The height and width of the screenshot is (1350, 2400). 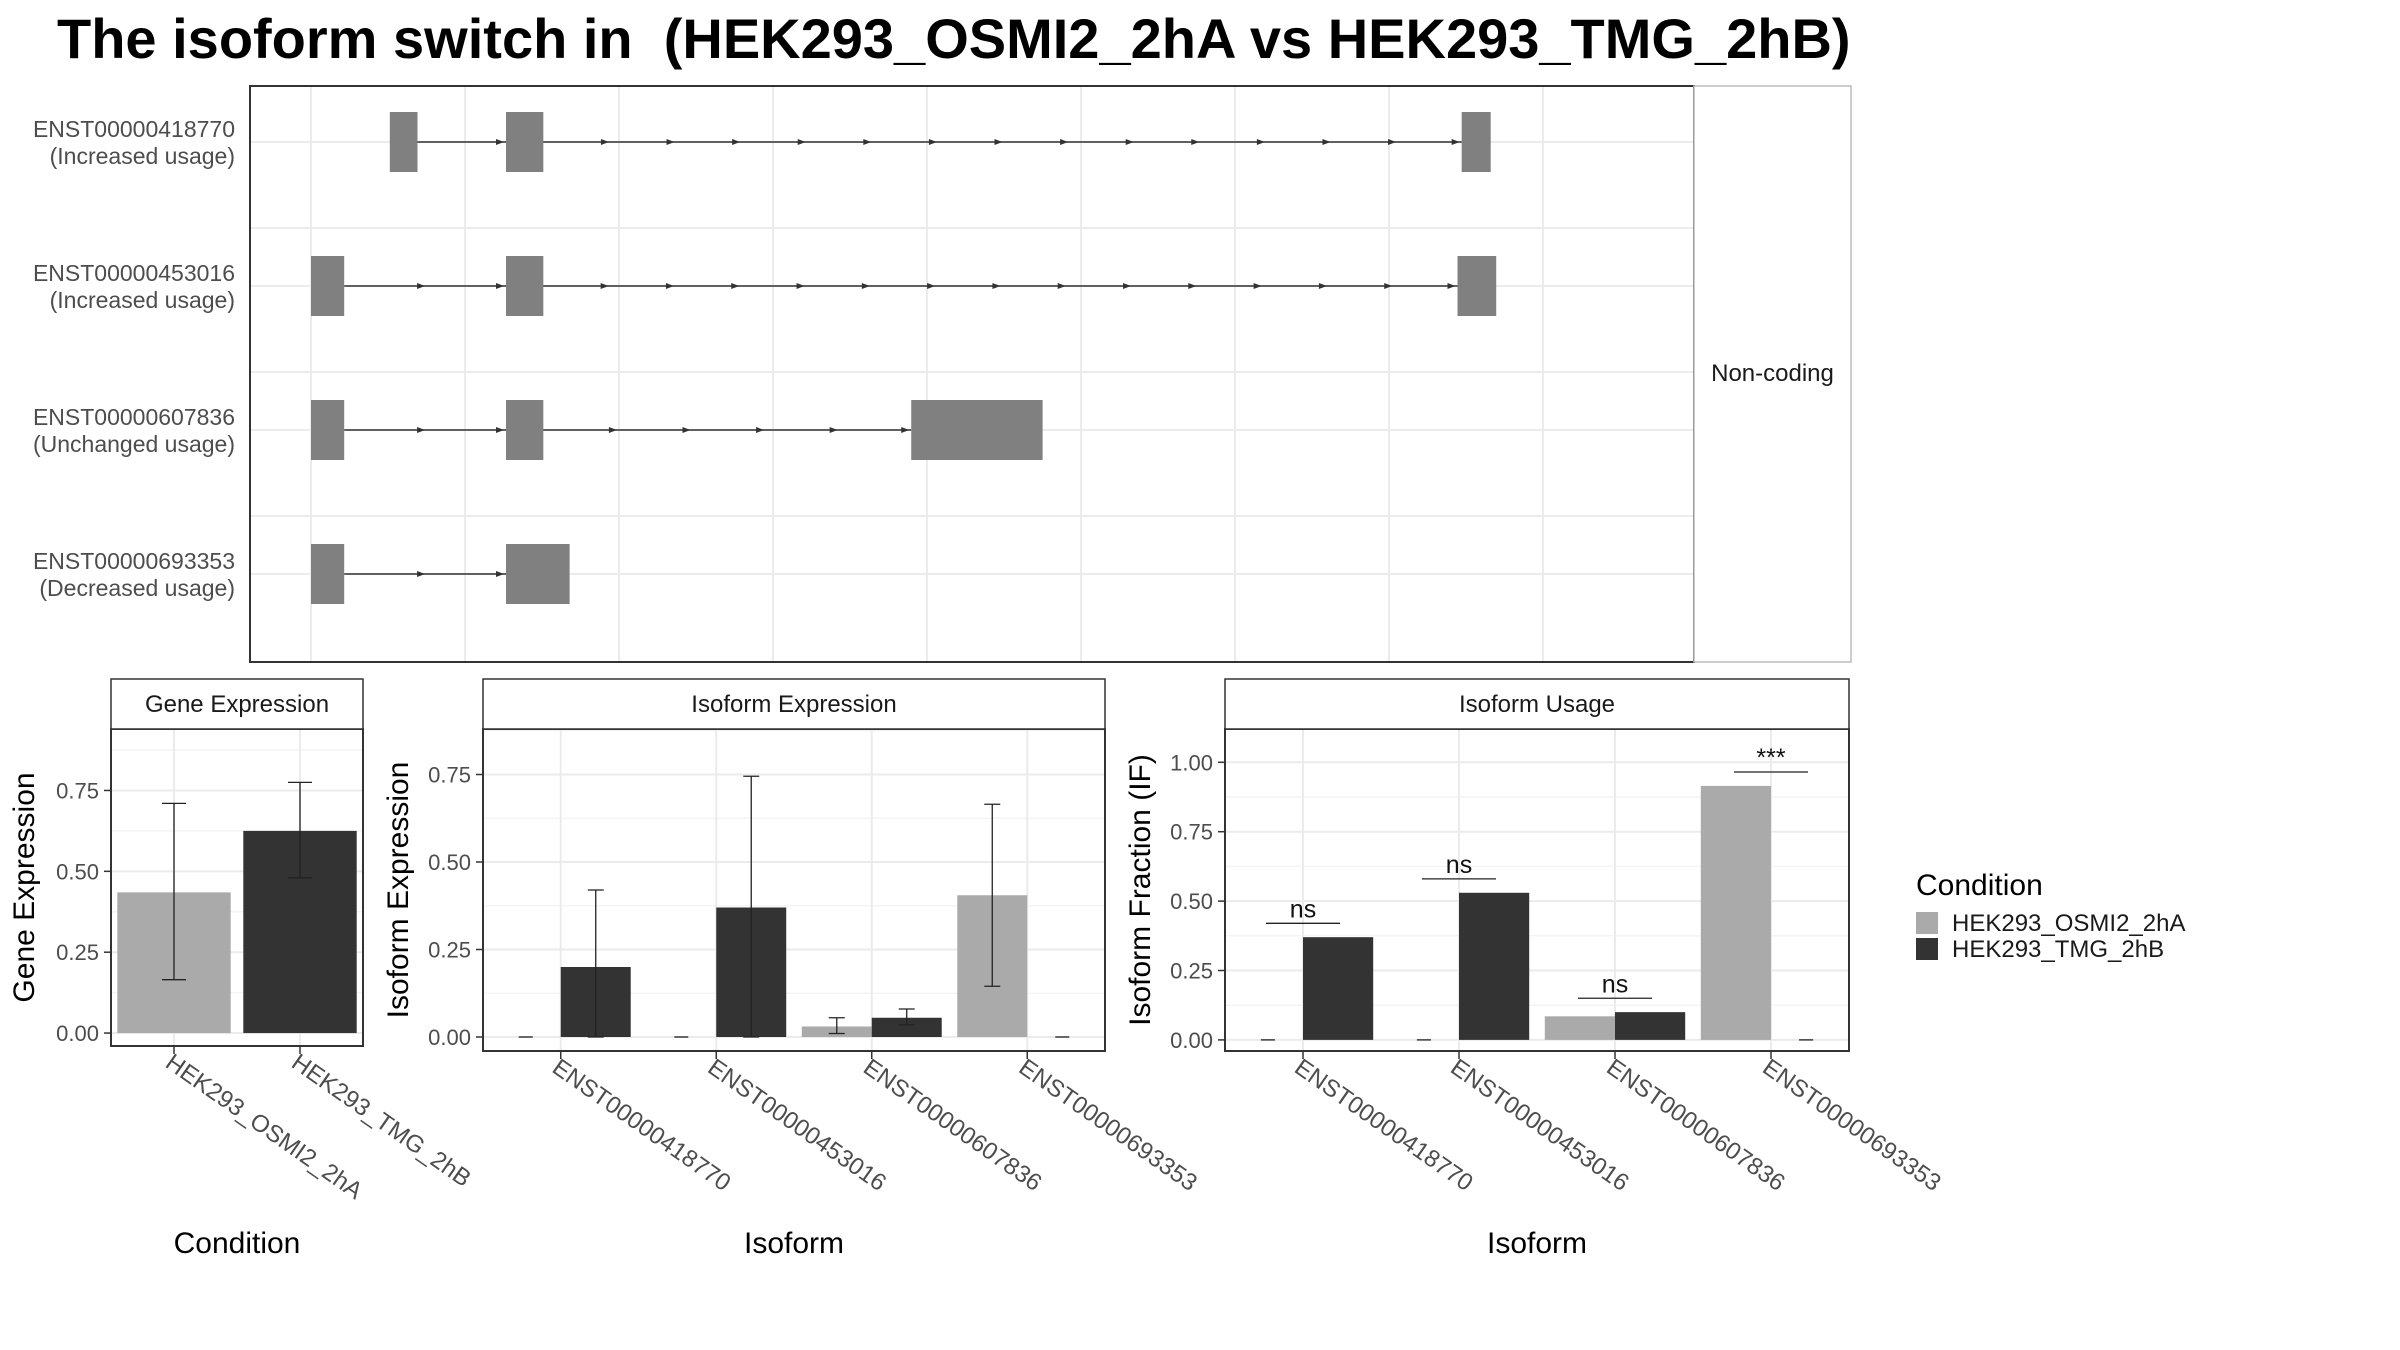 What do you see at coordinates (134, 561) in the screenshot?
I see `transcript-id: ENST00000693353` at bounding box center [134, 561].